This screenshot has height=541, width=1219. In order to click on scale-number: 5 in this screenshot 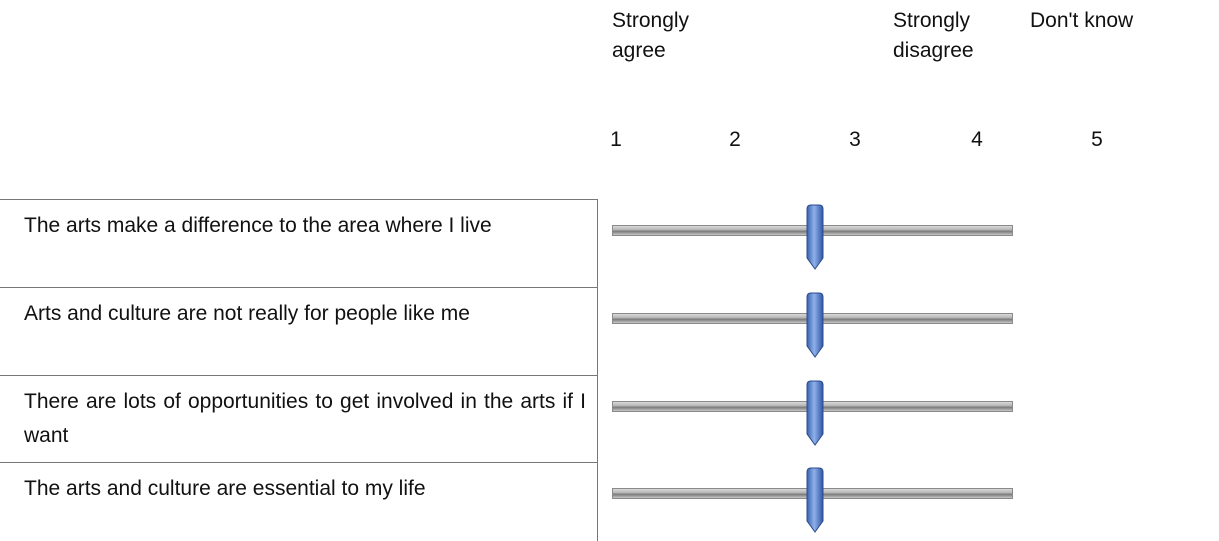, I will do `click(1097, 139)`.